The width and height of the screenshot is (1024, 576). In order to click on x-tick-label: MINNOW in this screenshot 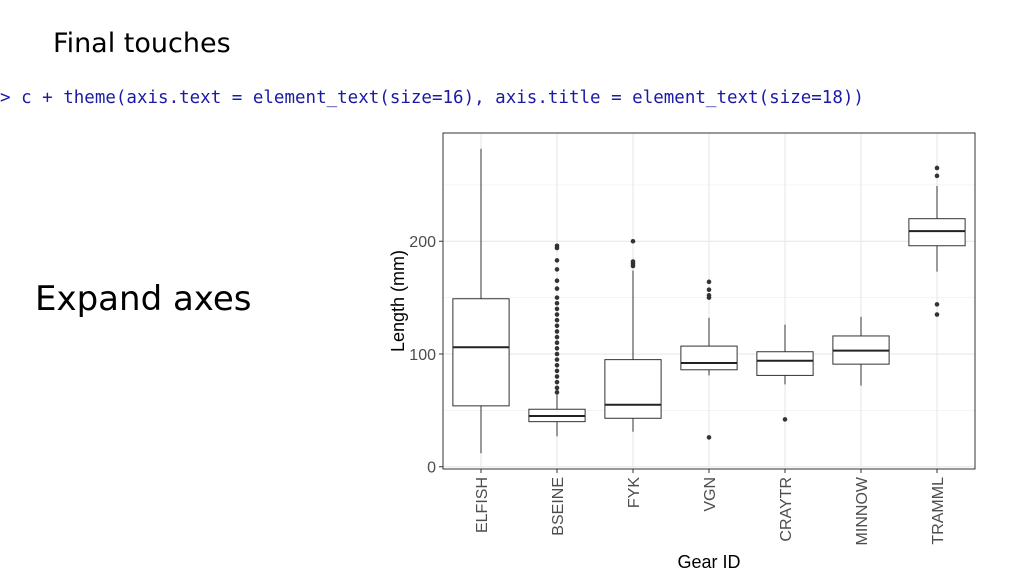, I will do `click(862, 510)`.